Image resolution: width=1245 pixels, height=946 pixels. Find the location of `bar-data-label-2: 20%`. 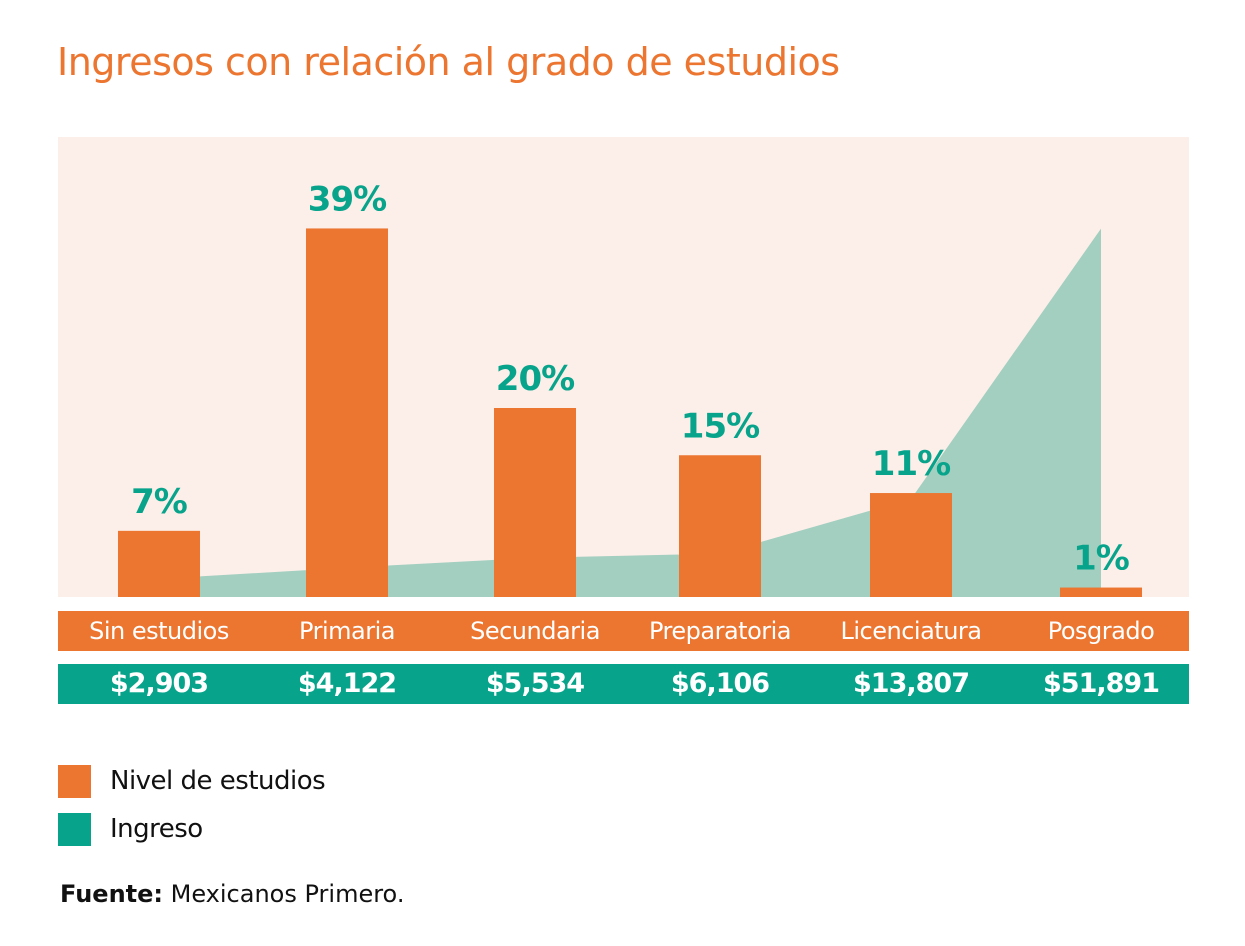

bar-data-label-2: 20% is located at coordinates (535, 379).